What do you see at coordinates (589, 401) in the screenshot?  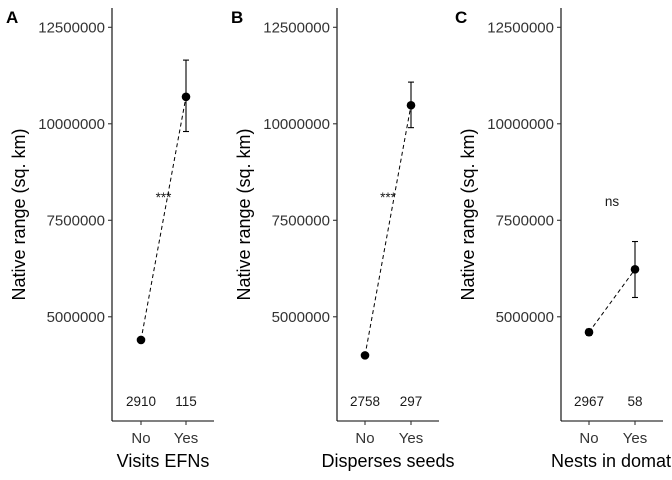 I see `sample-size-label: 2967` at bounding box center [589, 401].